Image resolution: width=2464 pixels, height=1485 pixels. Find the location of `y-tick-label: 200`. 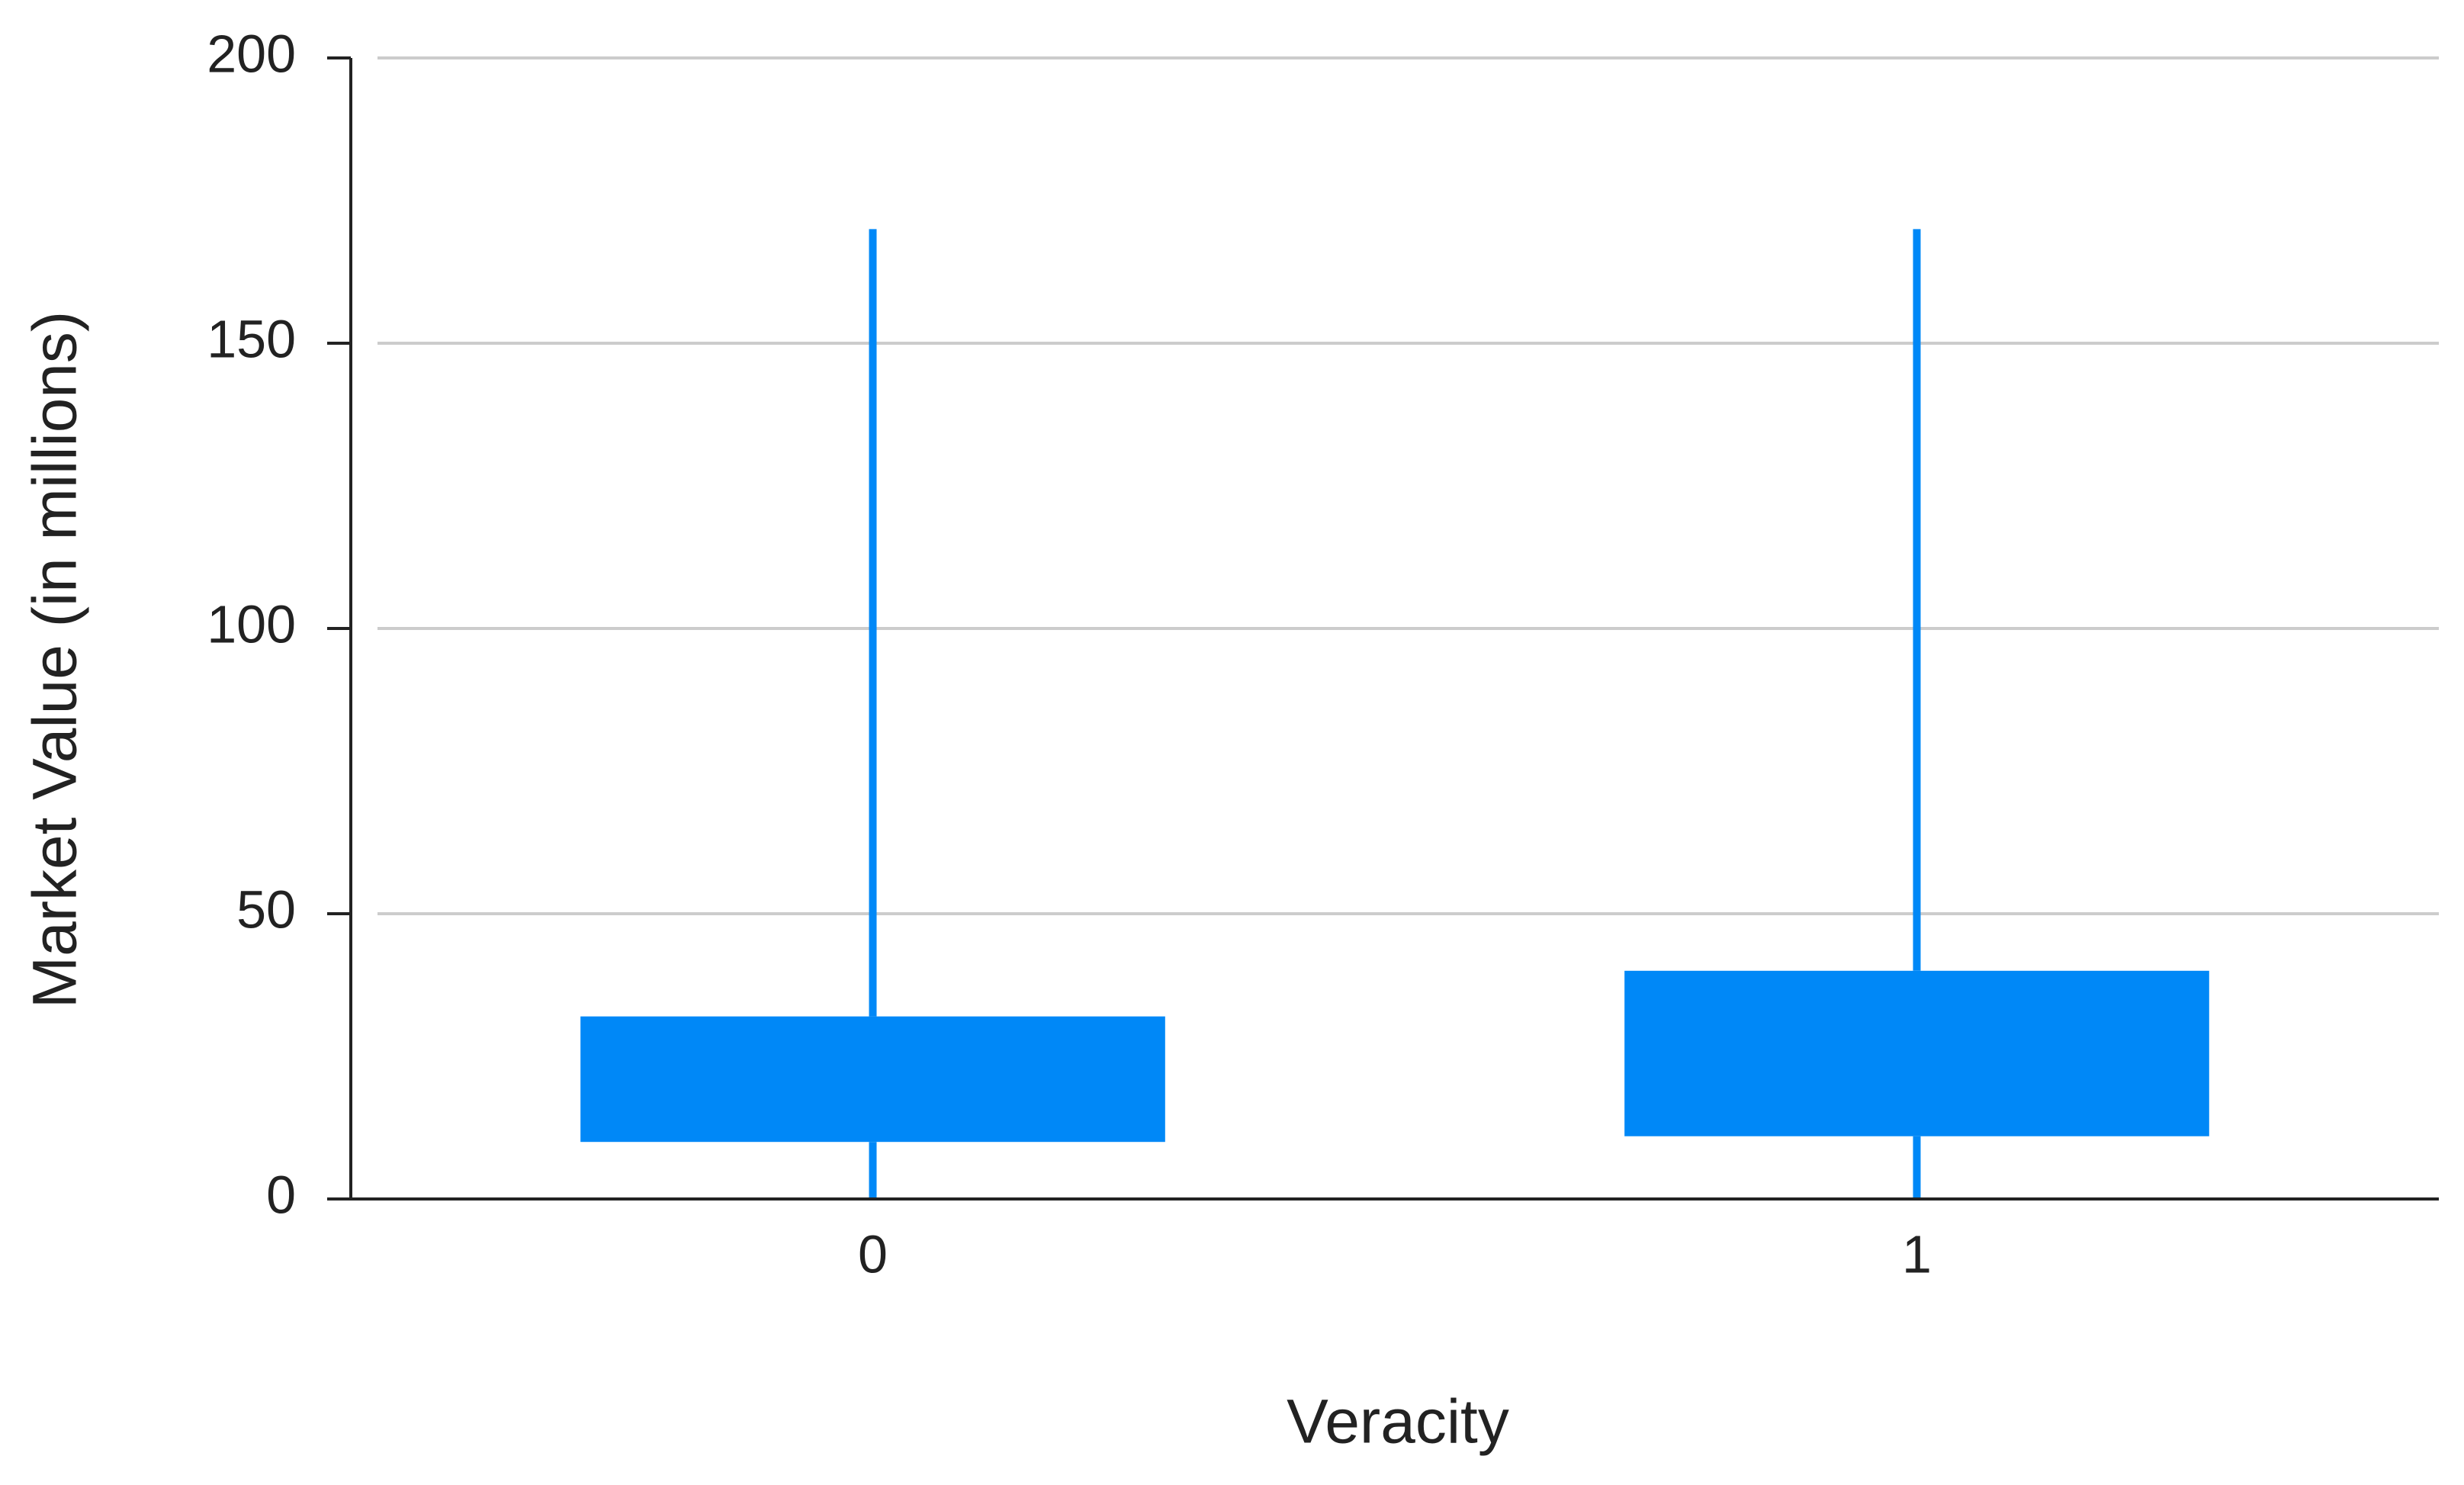

y-tick-label: 200 is located at coordinates (251, 53).